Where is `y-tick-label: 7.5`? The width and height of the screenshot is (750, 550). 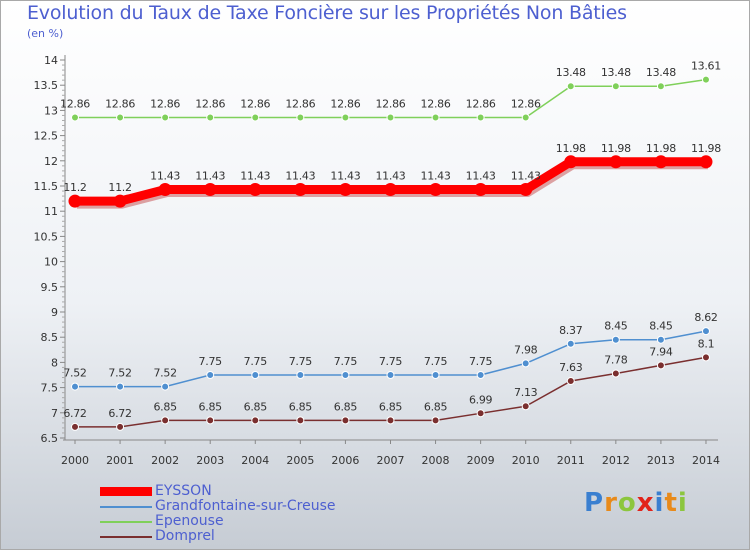
y-tick-label: 7.5 is located at coordinates (50, 388).